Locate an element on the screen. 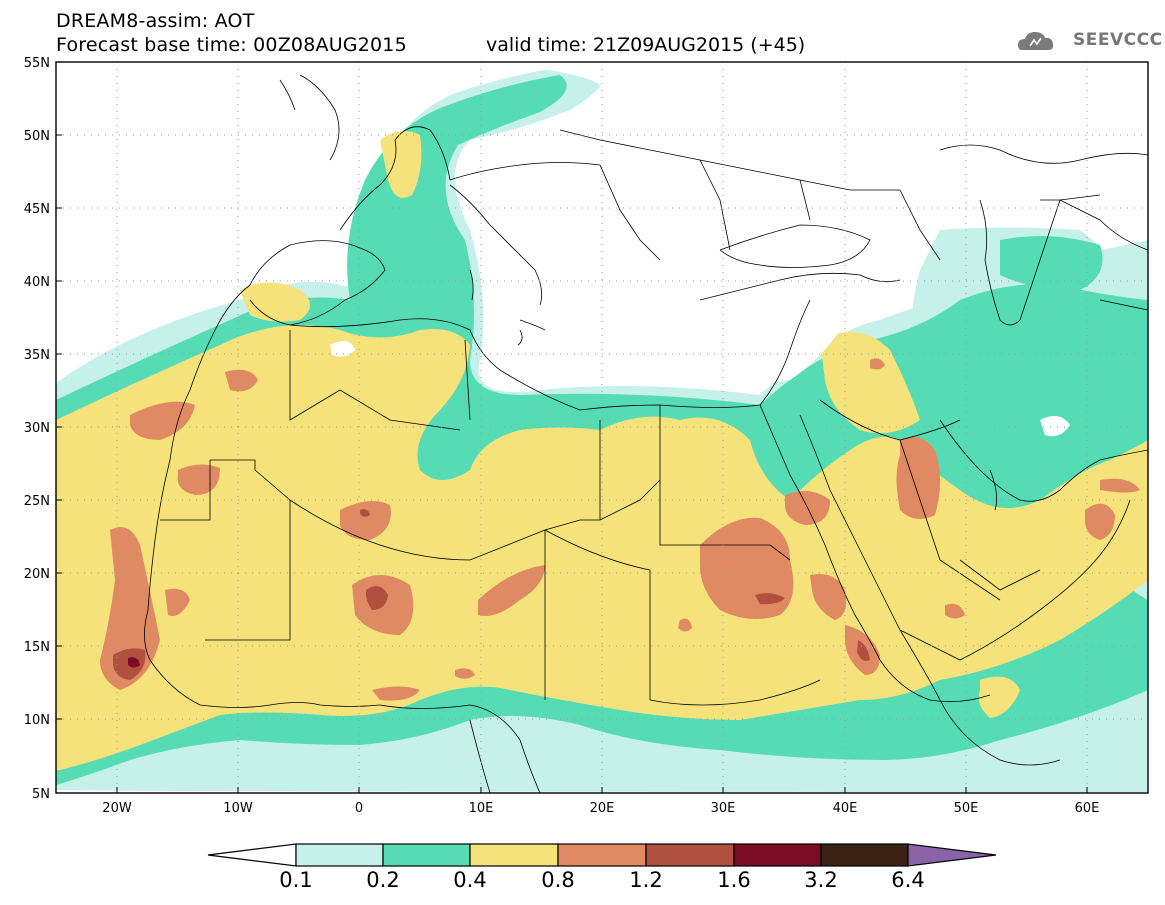 Image resolution: width=1165 pixels, height=905 pixels. lat-label: 5N is located at coordinates (41, 794).